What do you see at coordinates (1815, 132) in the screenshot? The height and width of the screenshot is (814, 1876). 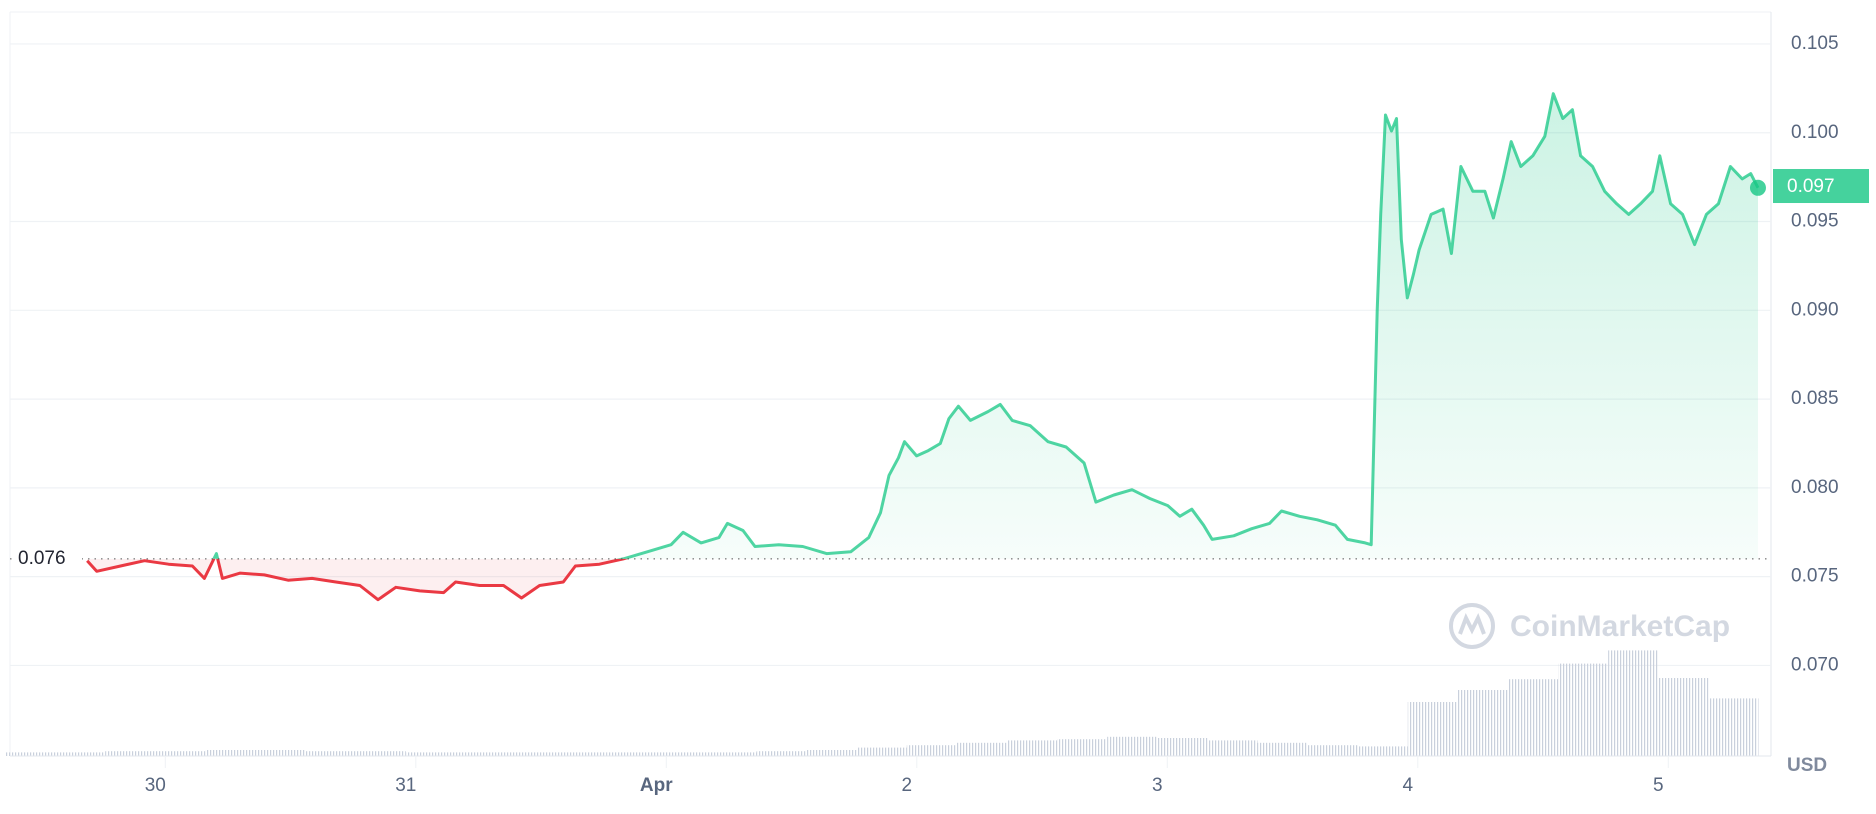 I see `y-tick-label: 0.100` at bounding box center [1815, 132].